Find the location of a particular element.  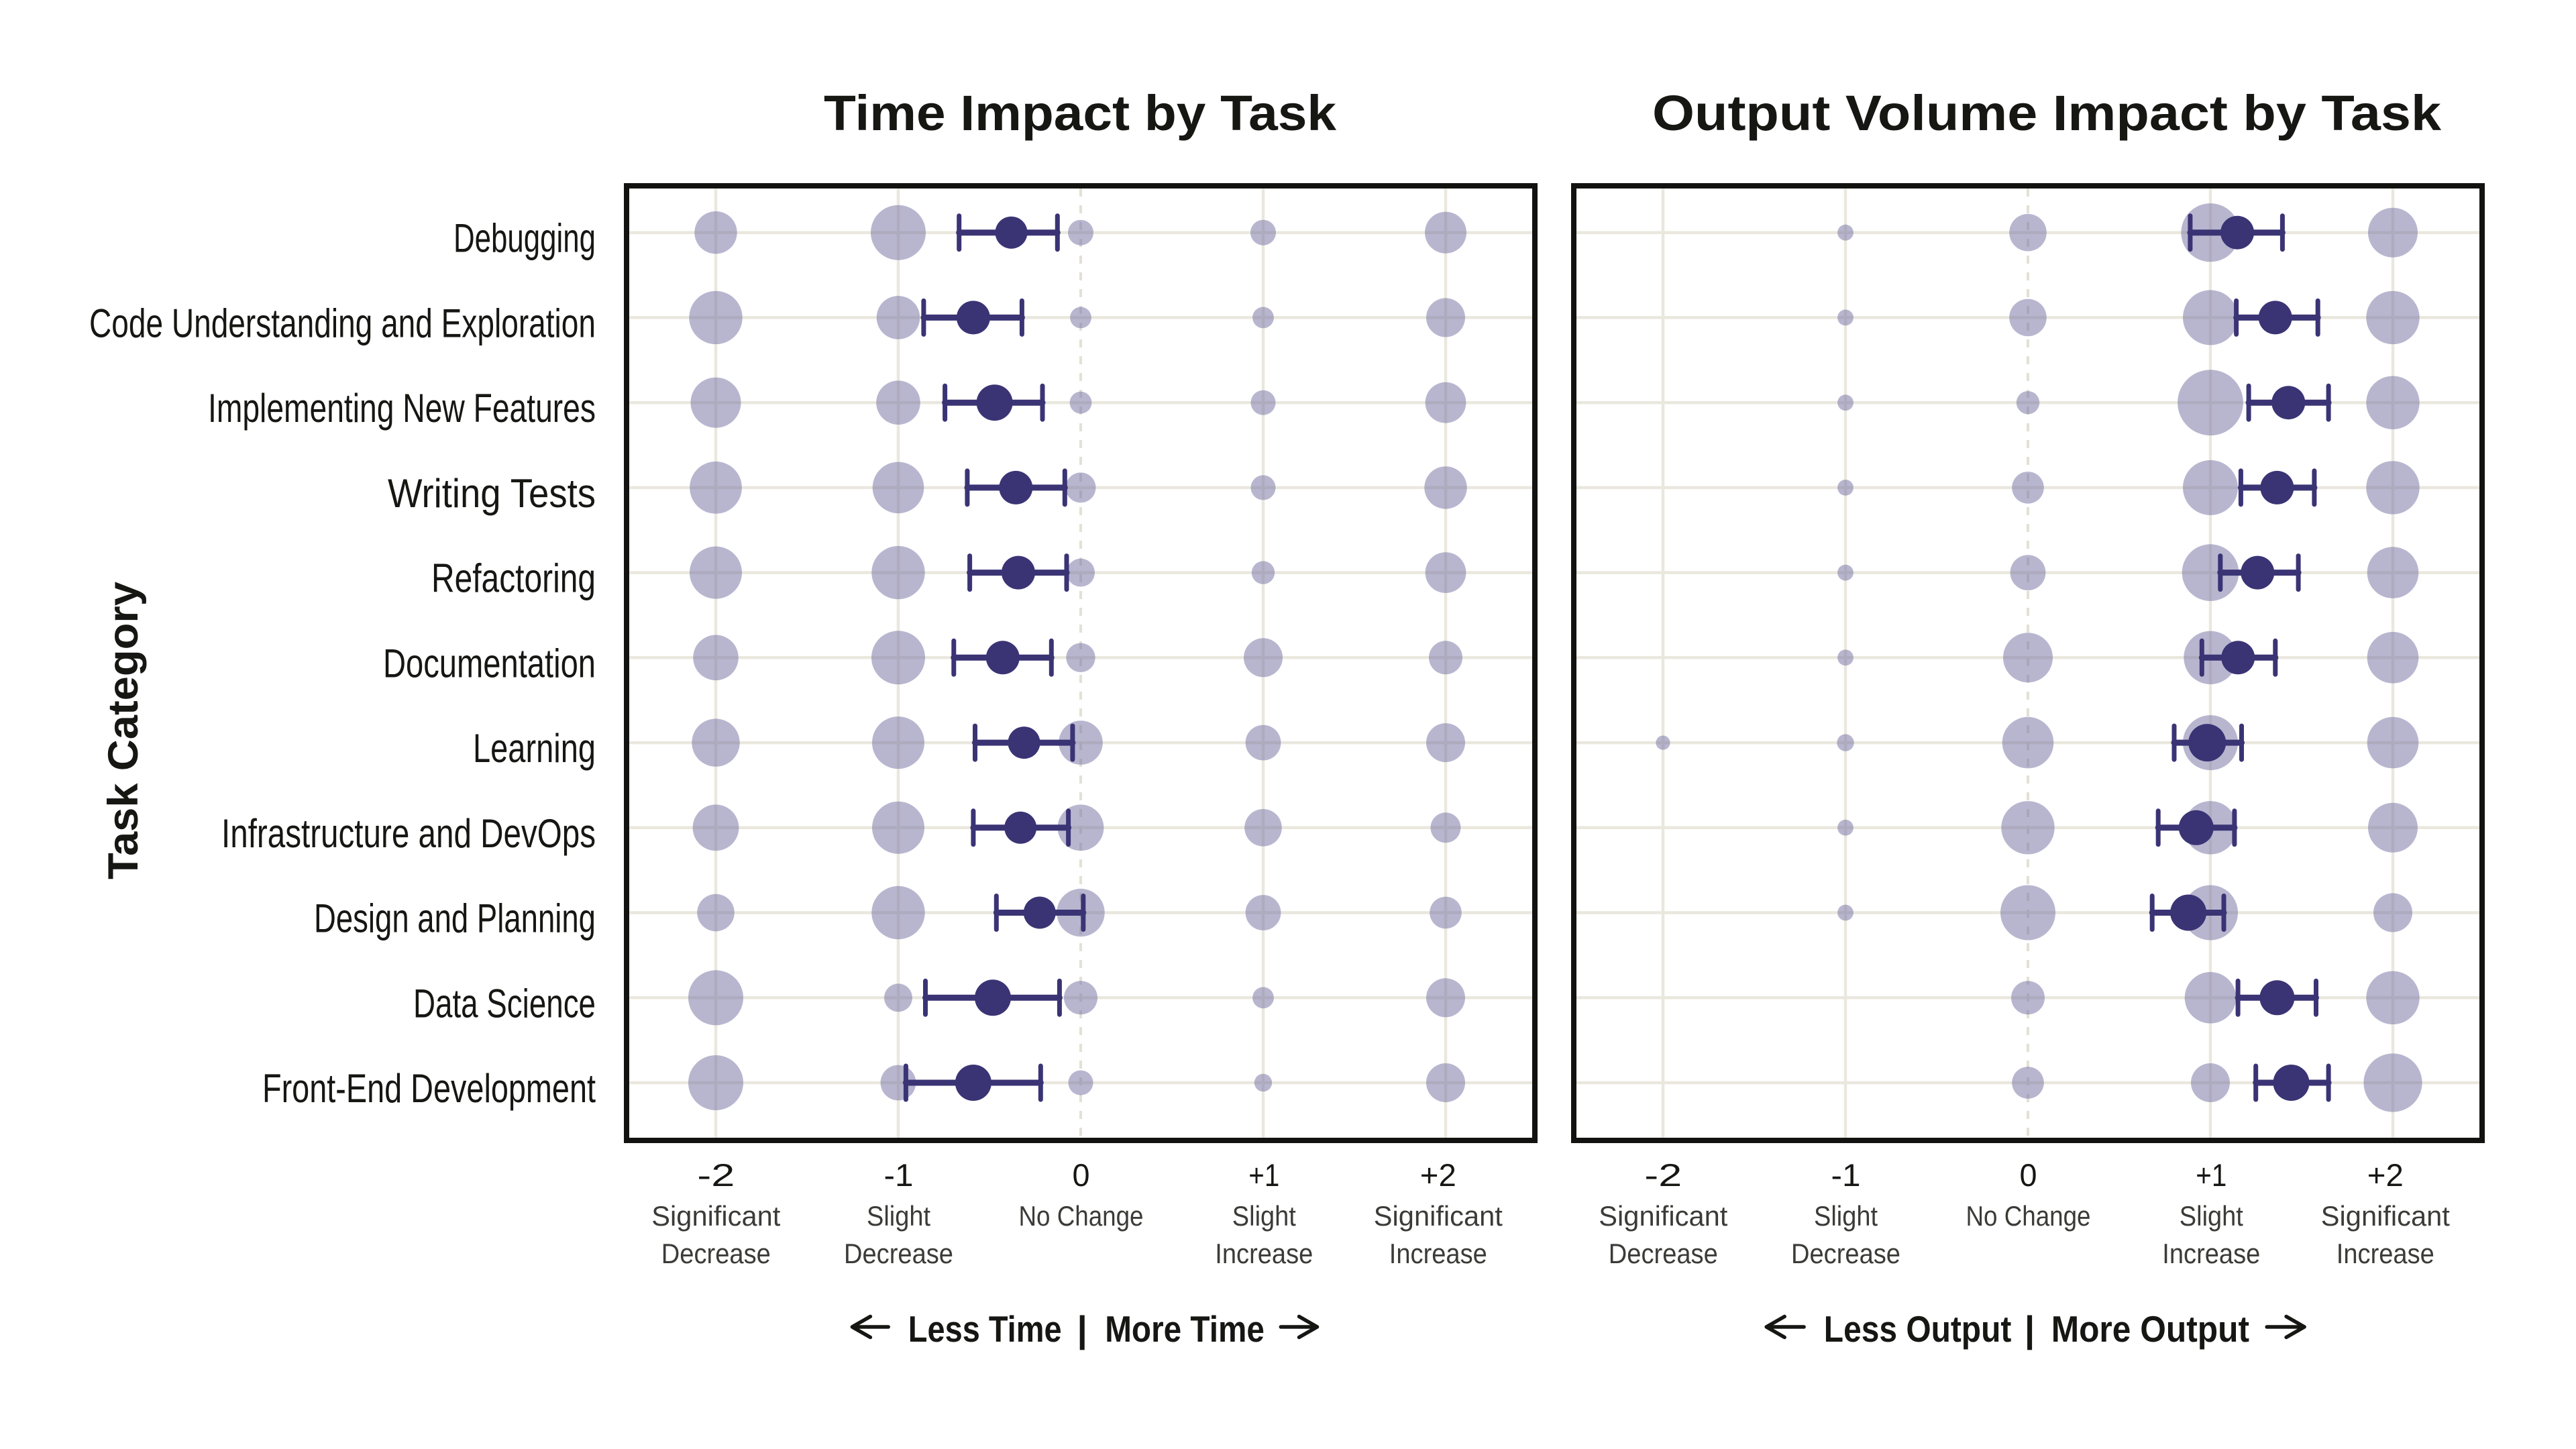

svg-text: Front-End Development is located at coordinates (429, 1088).